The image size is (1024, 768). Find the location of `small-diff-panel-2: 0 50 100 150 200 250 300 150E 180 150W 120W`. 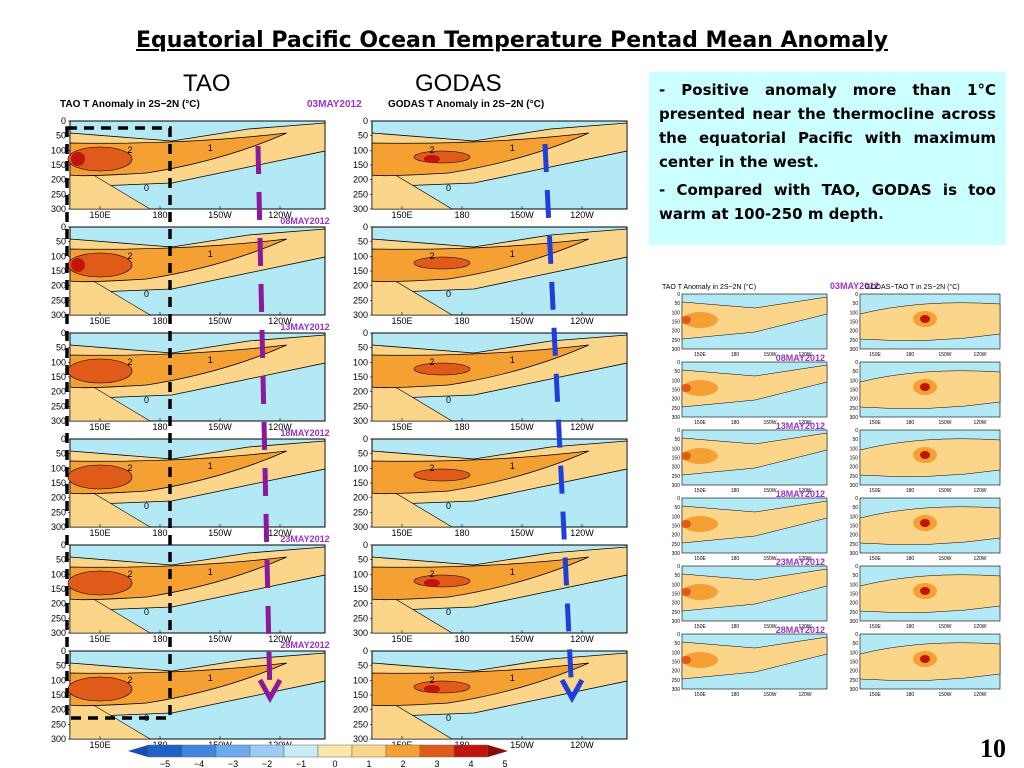

small-diff-panel-2: 0 50 100 150 200 250 300 150E 180 150W 120W is located at coordinates (925, 393).